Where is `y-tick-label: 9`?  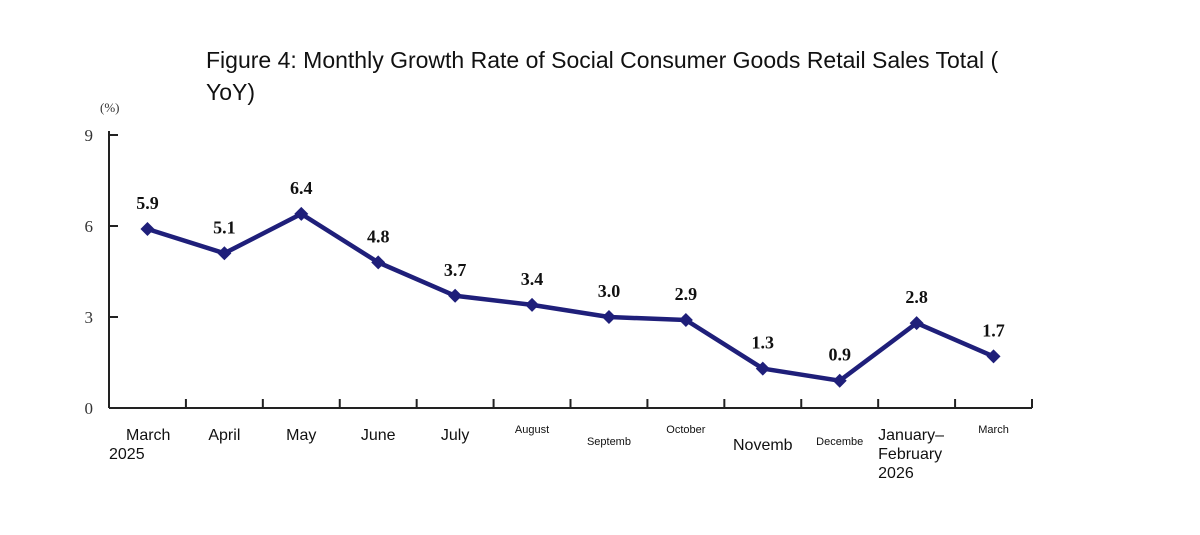
y-tick-label: 9 is located at coordinates (89, 135).